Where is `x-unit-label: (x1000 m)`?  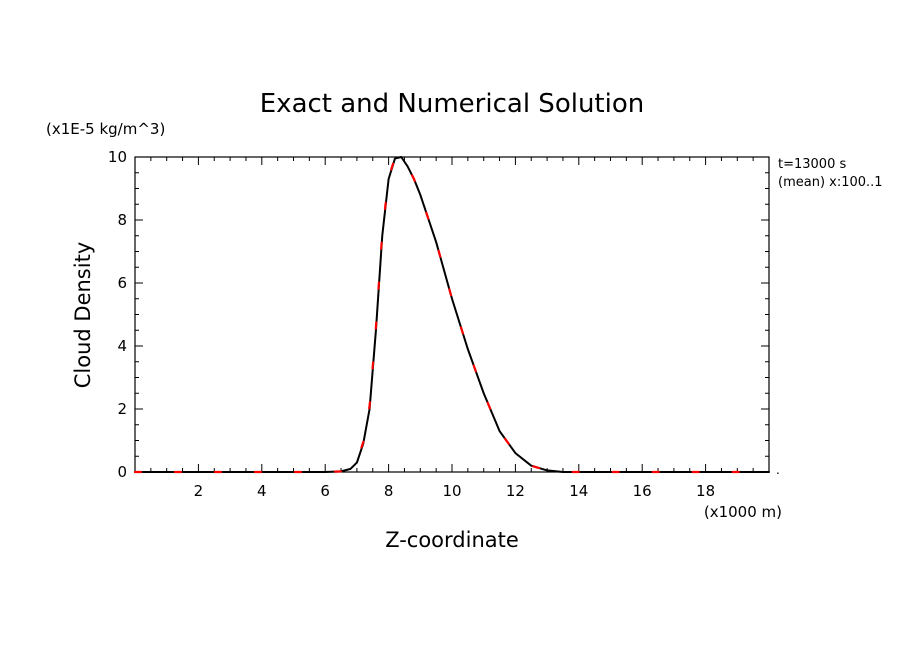
x-unit-label: (x1000 m) is located at coordinates (743, 512).